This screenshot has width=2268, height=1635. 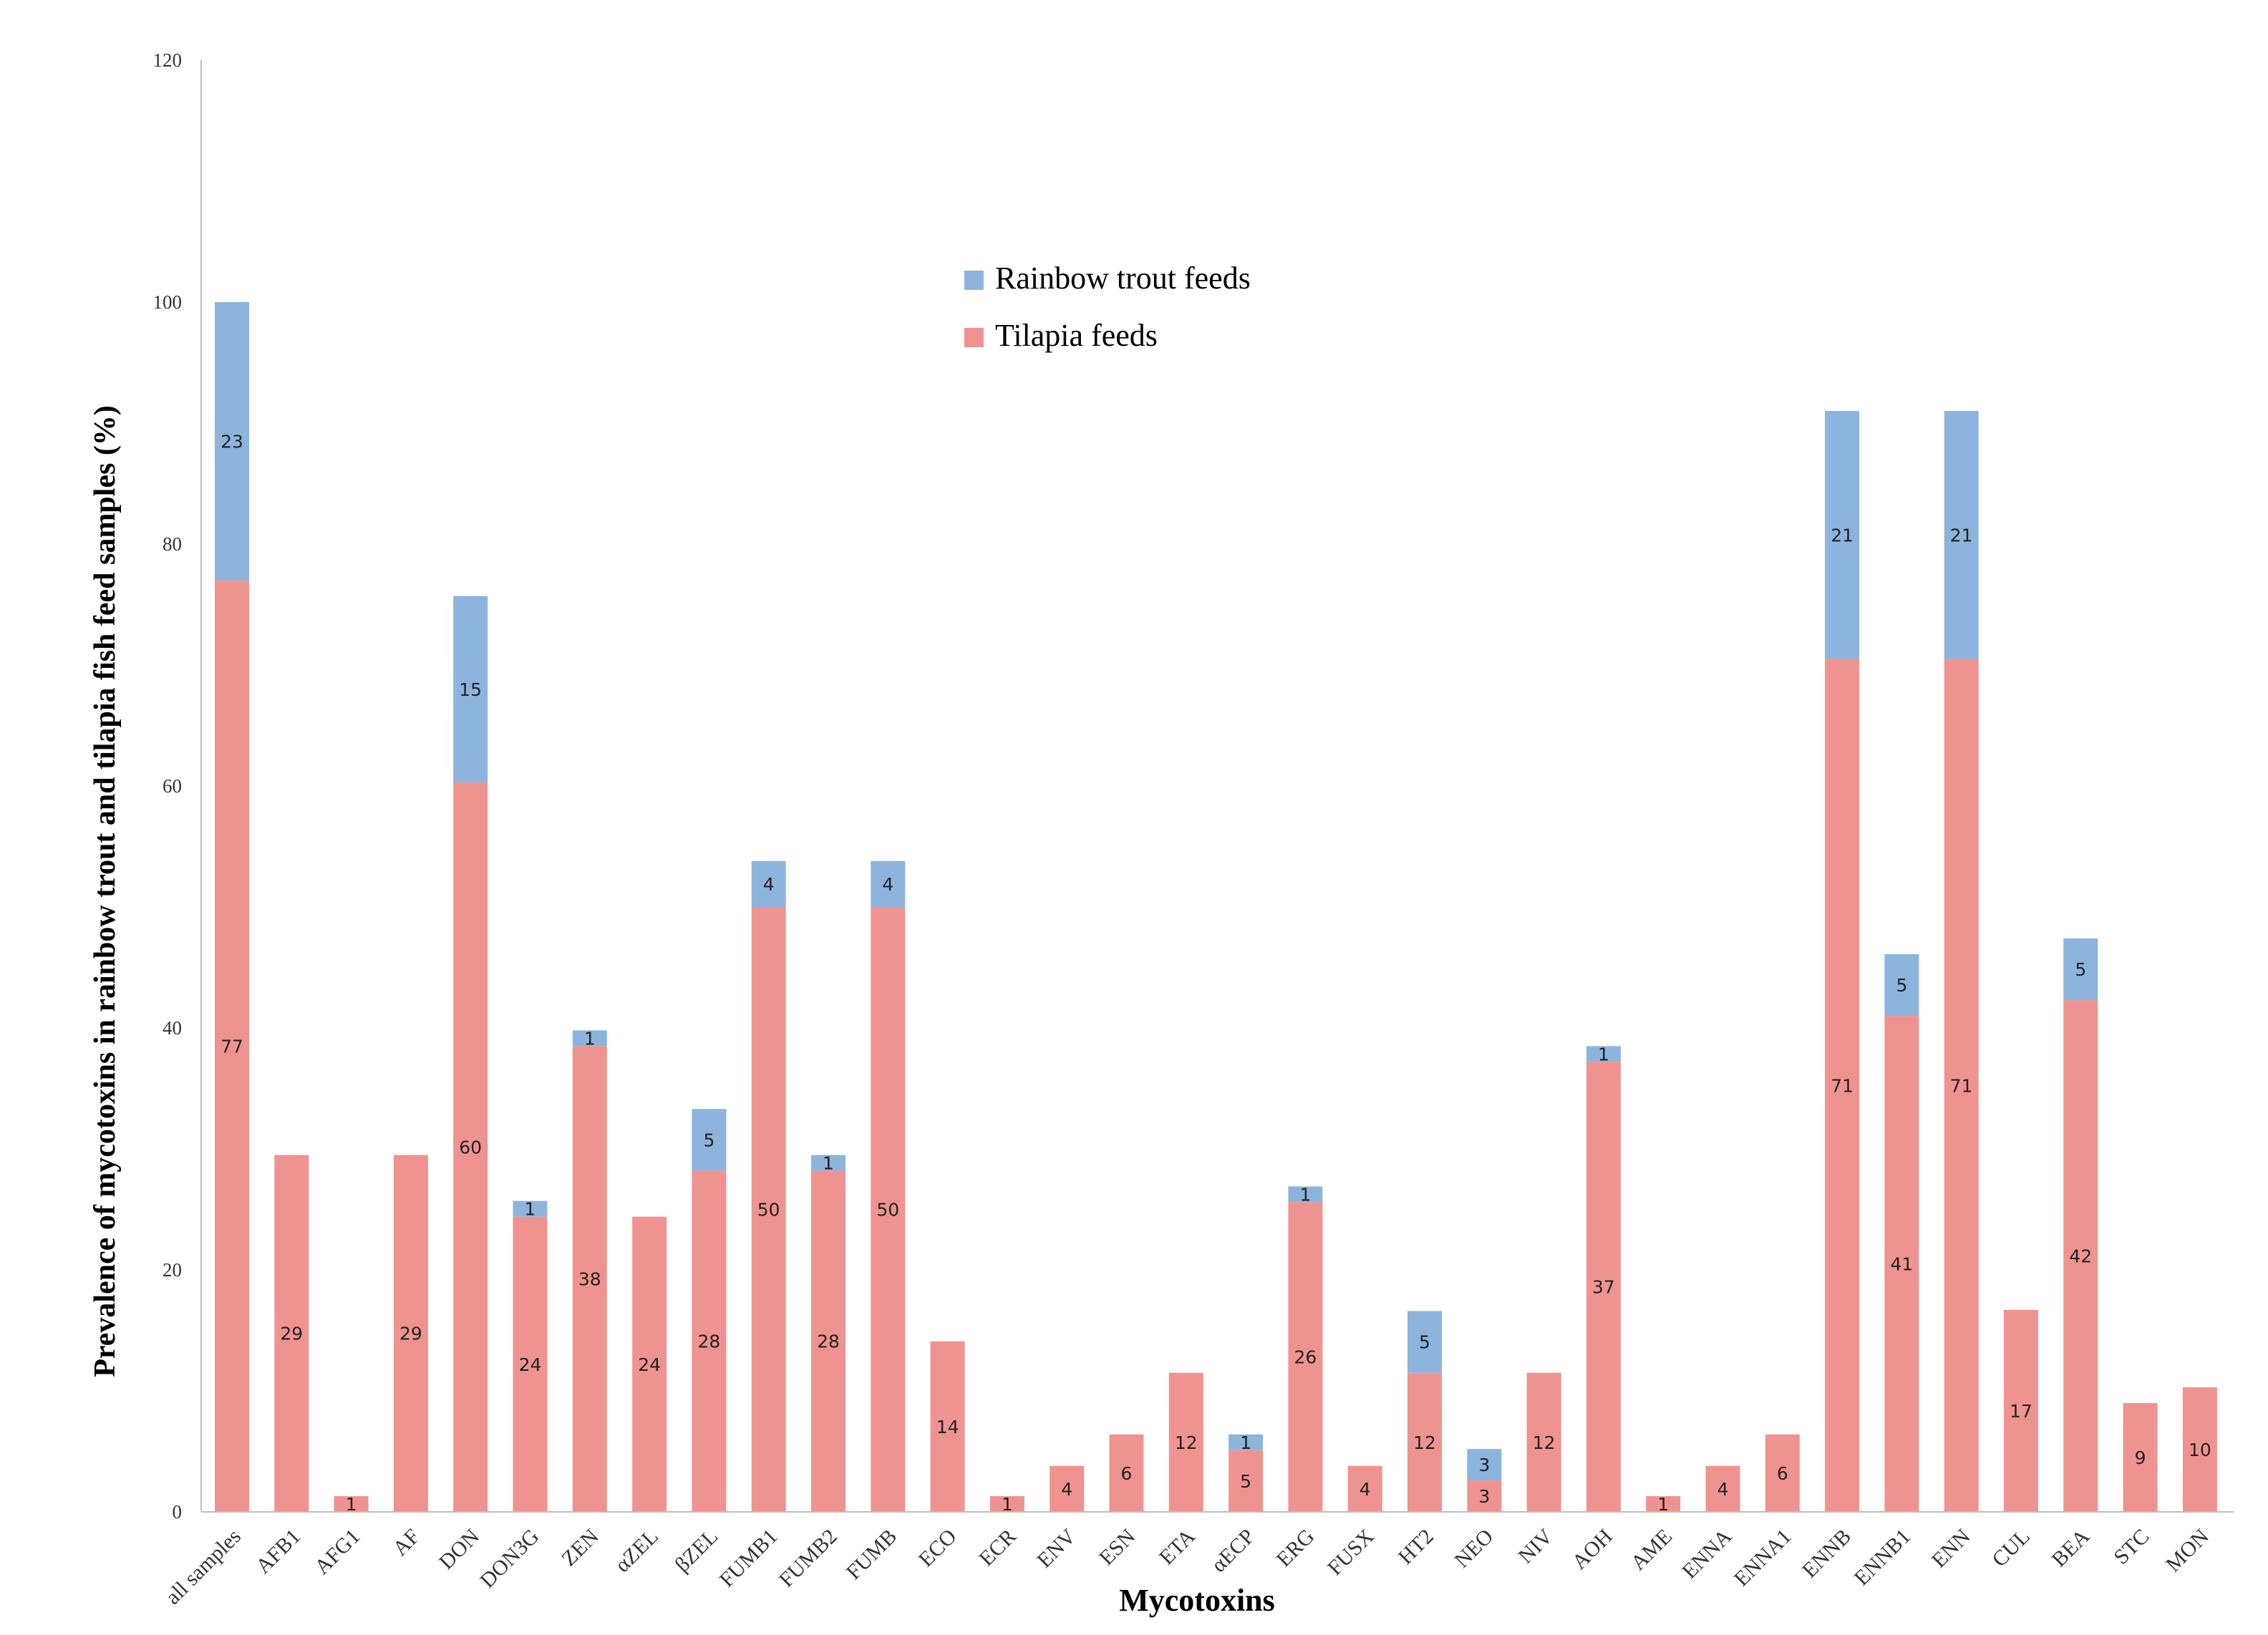 I want to click on bar-group: 38 1, so click(x=589, y=1270).